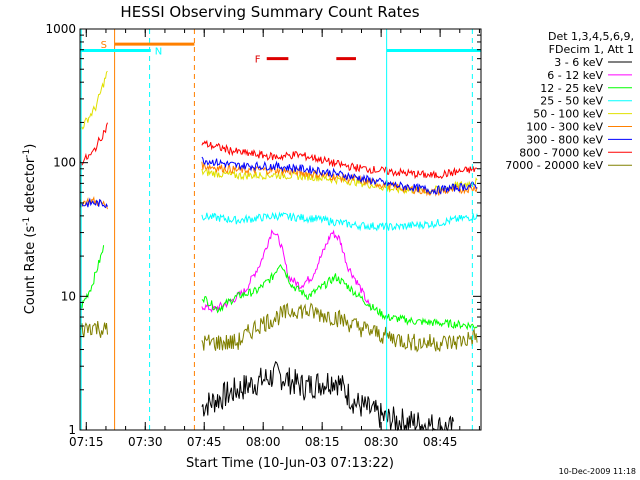 Image resolution: width=640 pixels, height=480 pixels. Describe the element at coordinates (64, 163) in the screenshot. I see `y-tick-label-3: 100` at that location.